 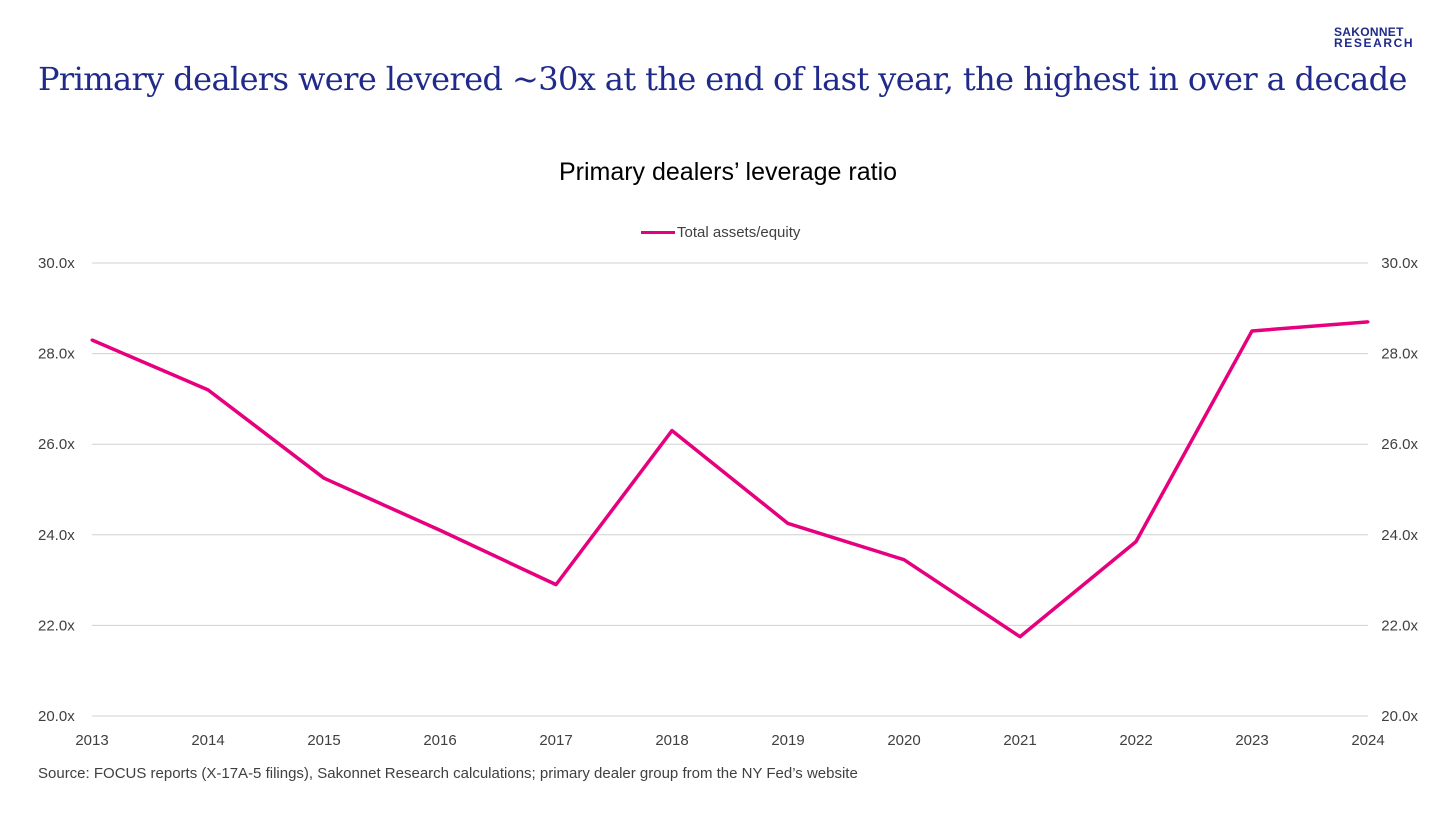 What do you see at coordinates (56, 716) in the screenshot?
I see `y-tick-label-left: 20.0x` at bounding box center [56, 716].